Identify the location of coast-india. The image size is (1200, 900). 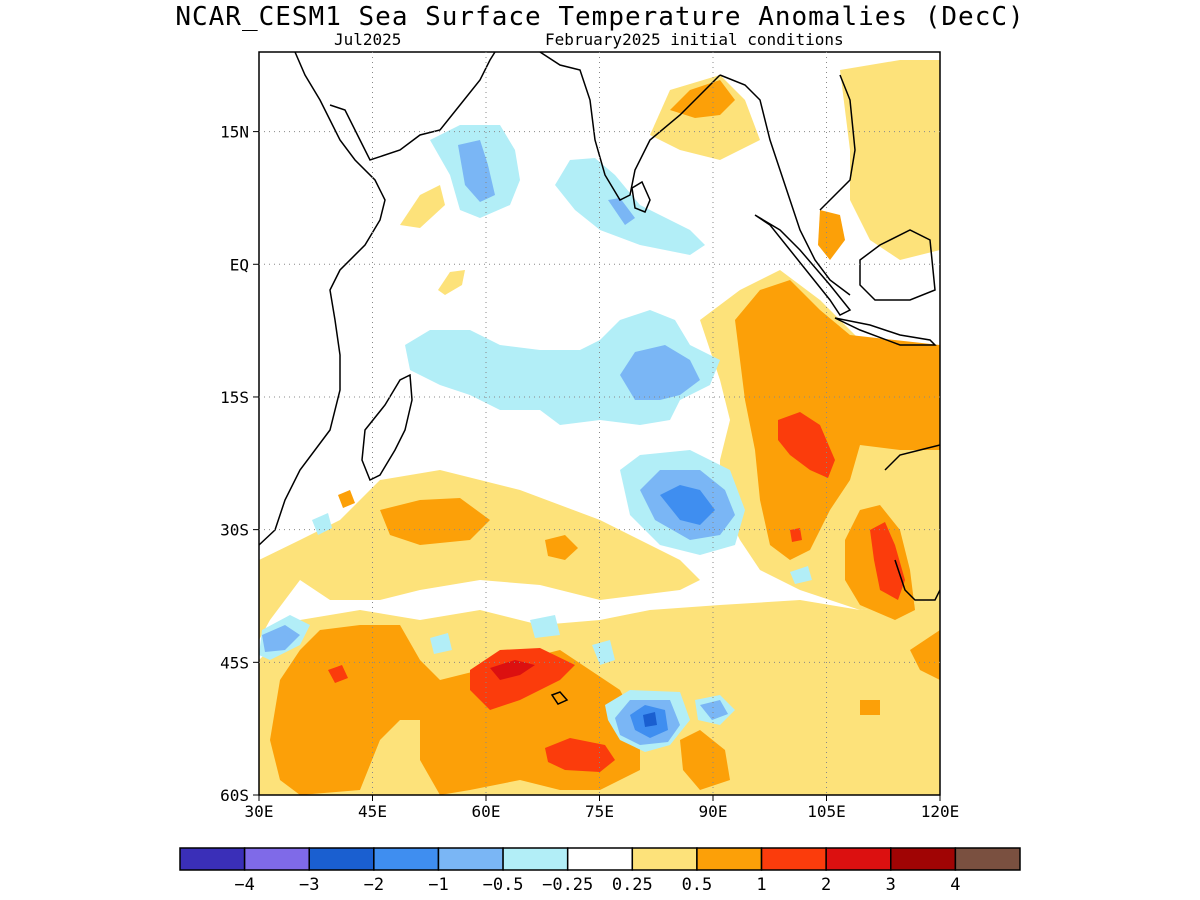
(630, 126).